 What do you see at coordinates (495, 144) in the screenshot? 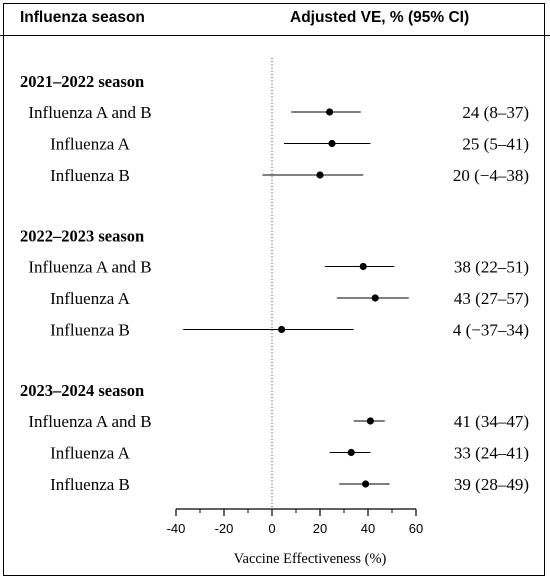
I see `row-value: 25 (5–41)` at bounding box center [495, 144].